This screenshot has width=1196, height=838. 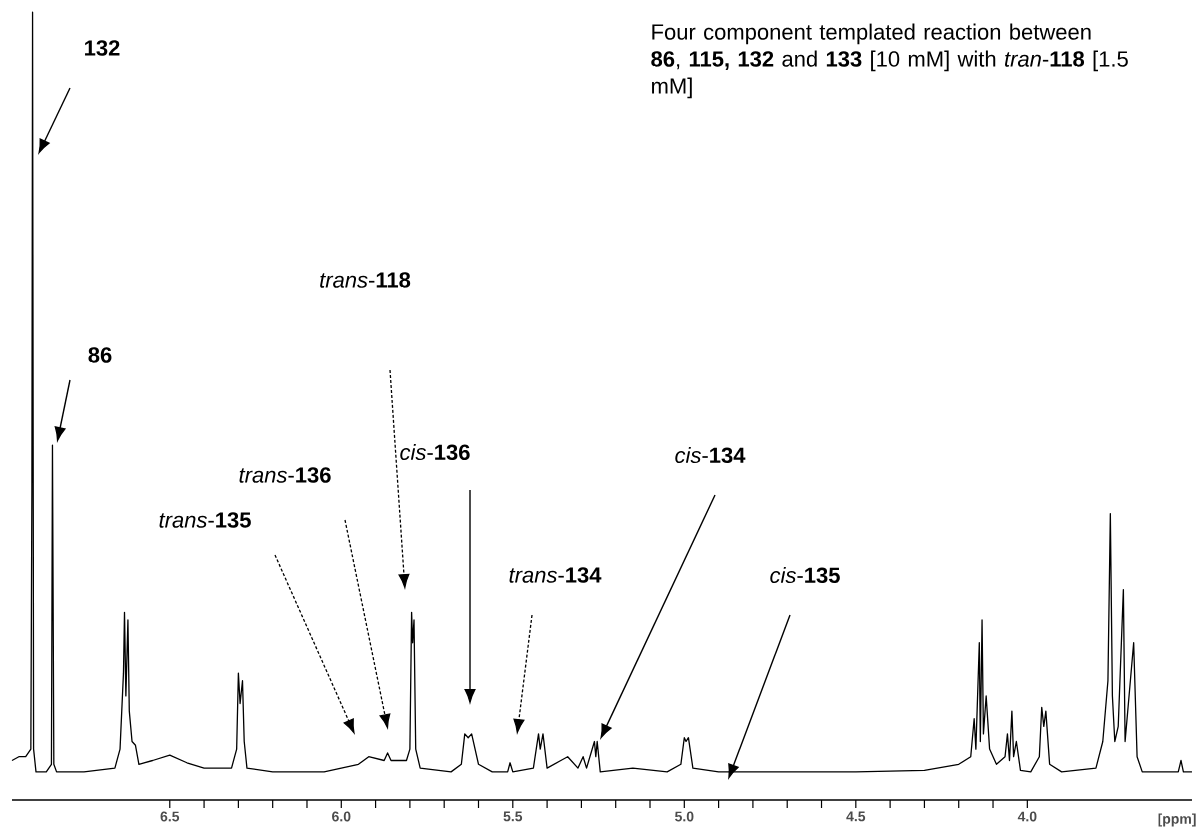 I want to click on x-tick-label: 4.0, so click(x=1027, y=816).